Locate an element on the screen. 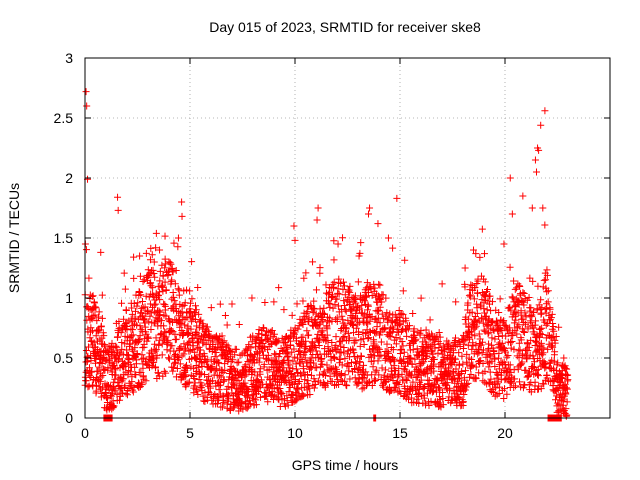 This screenshot has width=640, height=480. x-tick-label: 15 is located at coordinates (400, 433).